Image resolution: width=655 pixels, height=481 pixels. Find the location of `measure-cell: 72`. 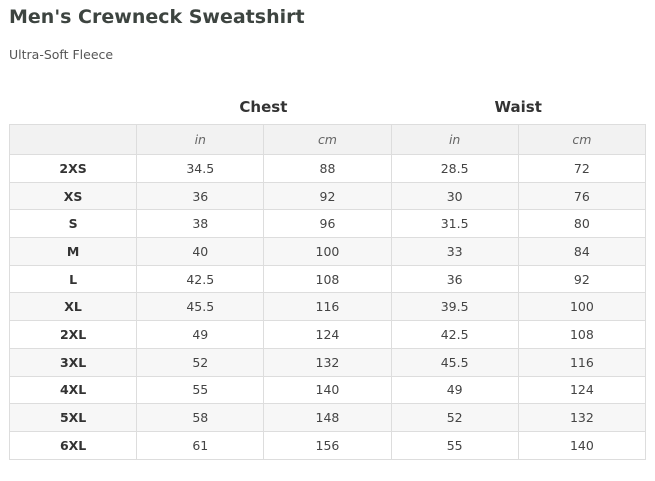

measure-cell: 72 is located at coordinates (582, 168).